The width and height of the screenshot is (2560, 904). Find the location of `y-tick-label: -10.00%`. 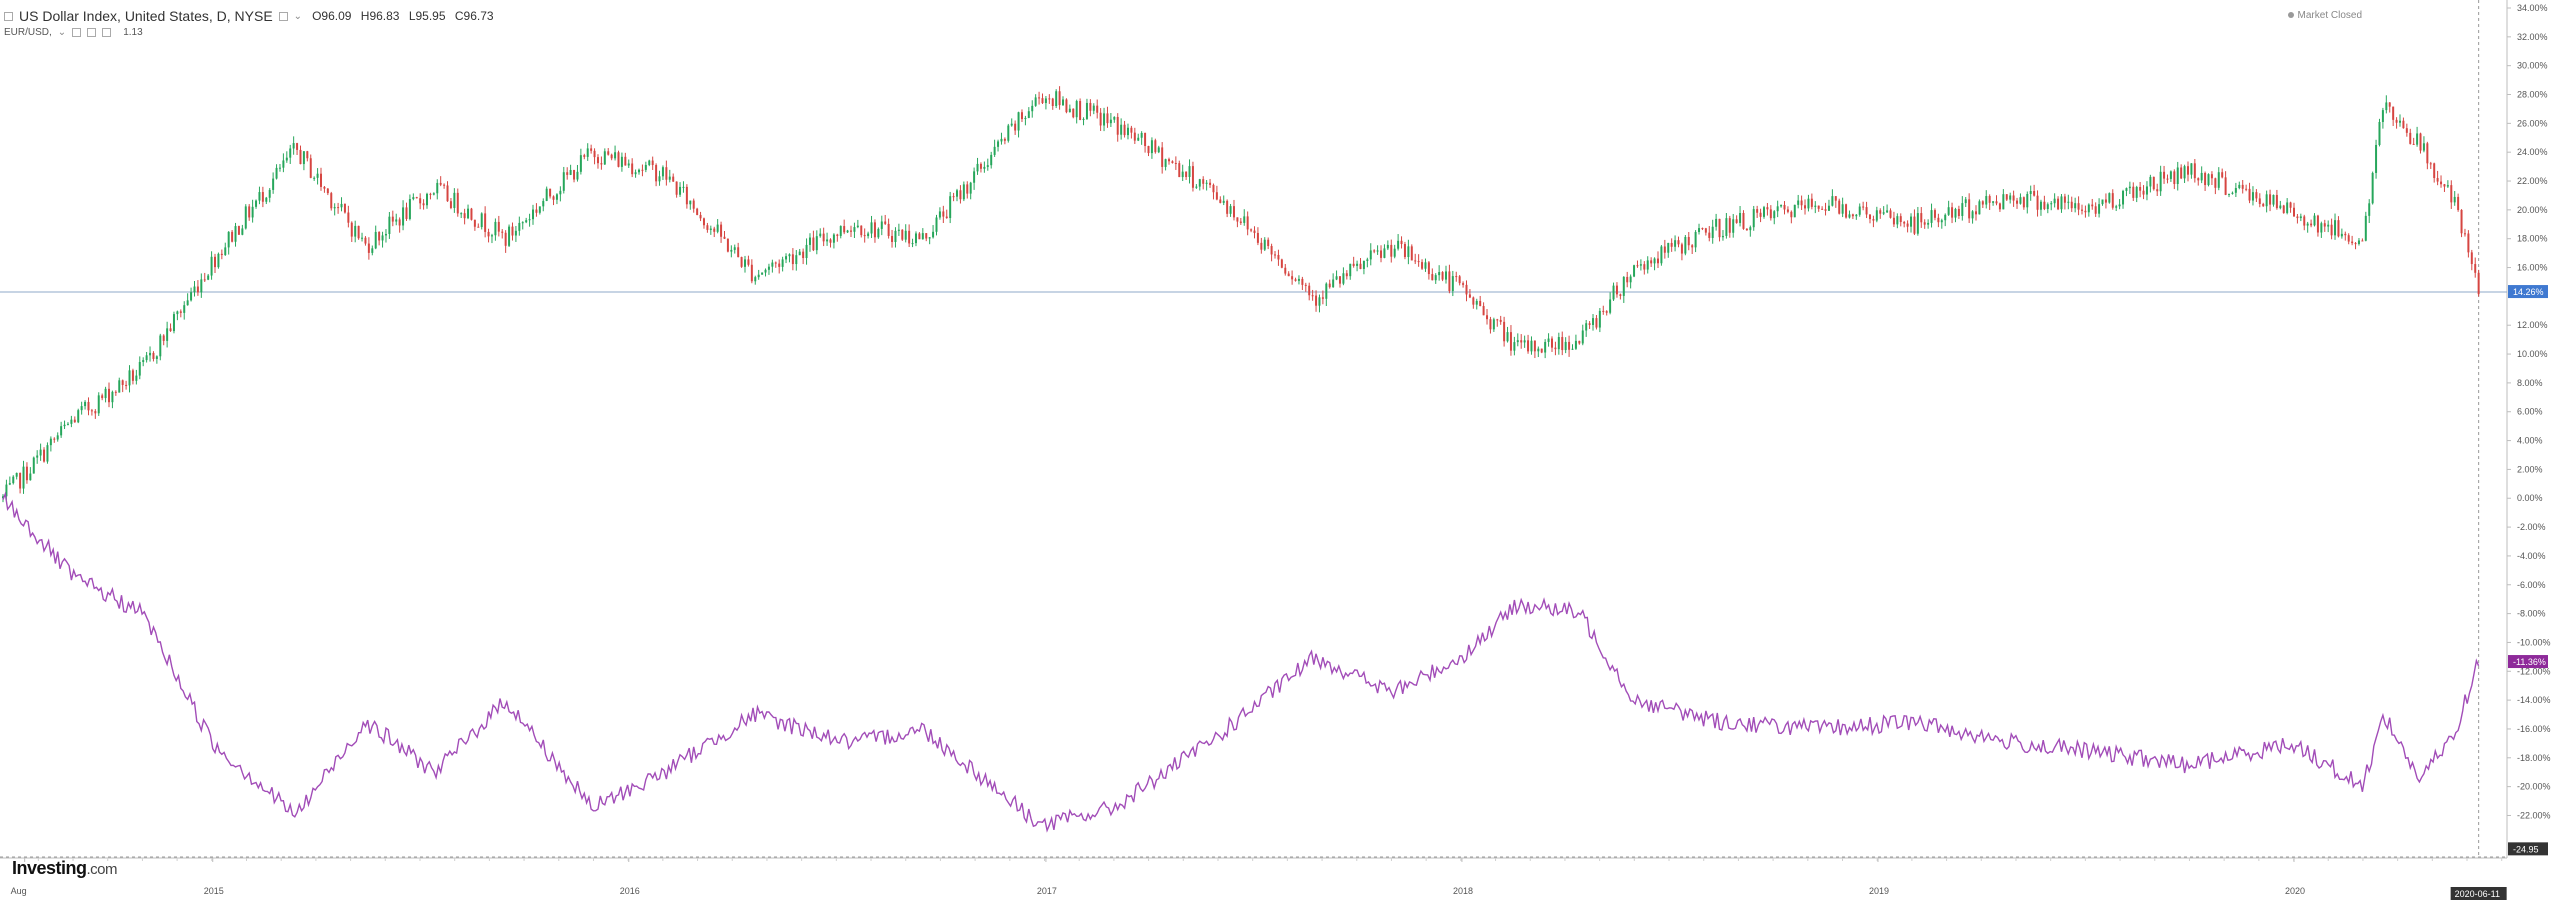

y-tick-label: -10.00% is located at coordinates (2534, 642).